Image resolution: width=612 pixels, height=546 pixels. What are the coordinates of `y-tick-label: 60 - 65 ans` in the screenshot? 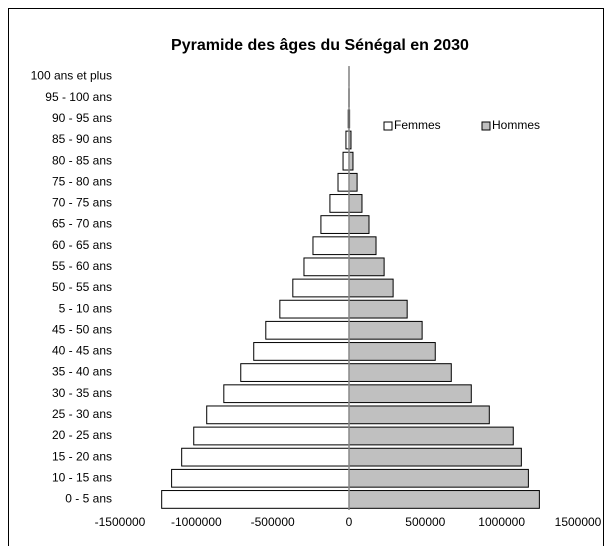 It's located at (82, 245).